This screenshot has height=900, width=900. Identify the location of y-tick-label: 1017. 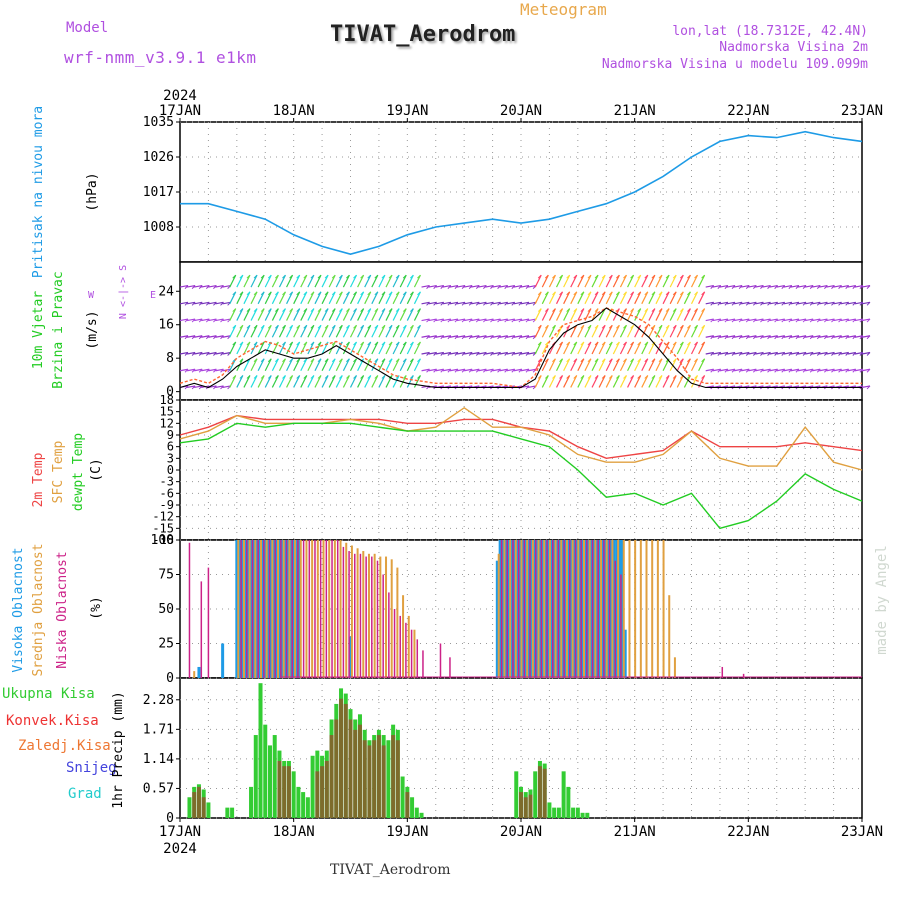
(158, 192).